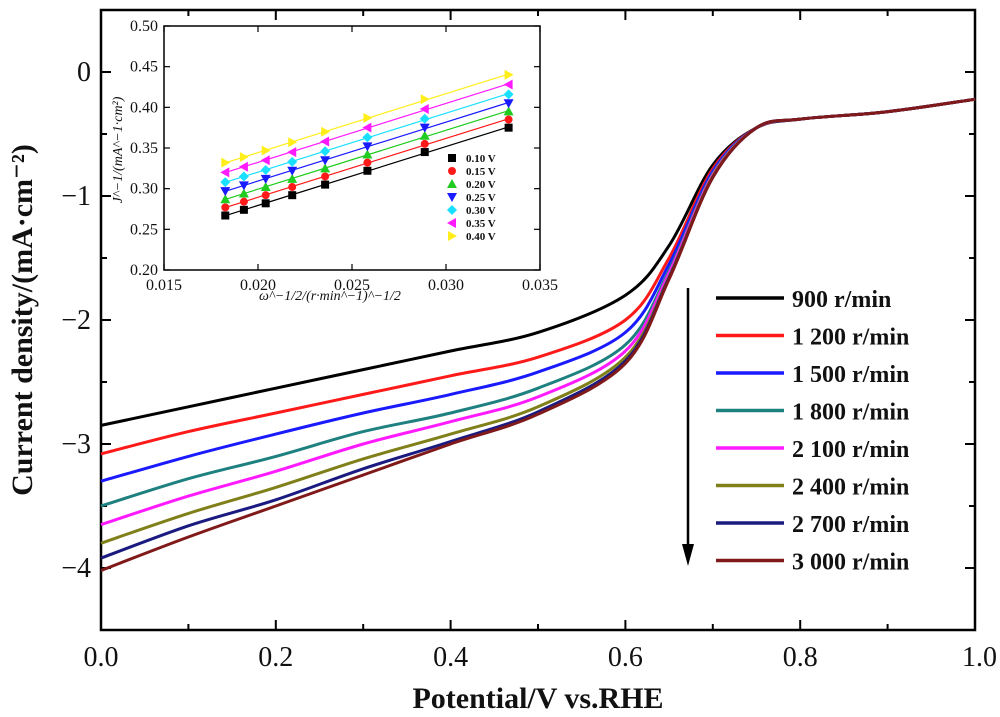  Describe the element at coordinates (144, 148) in the screenshot. I see `inset-y-tick-label: 0.35` at that location.